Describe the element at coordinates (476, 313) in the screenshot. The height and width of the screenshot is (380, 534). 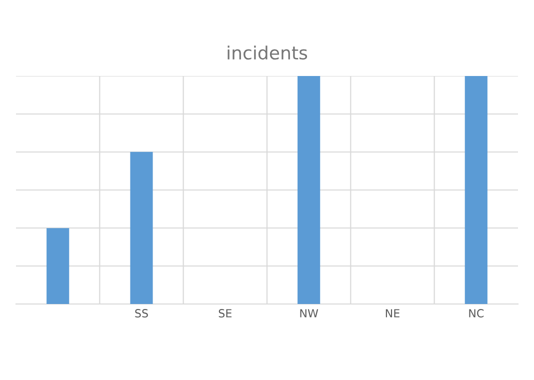
I see `x-tick-label: NC` at that location.